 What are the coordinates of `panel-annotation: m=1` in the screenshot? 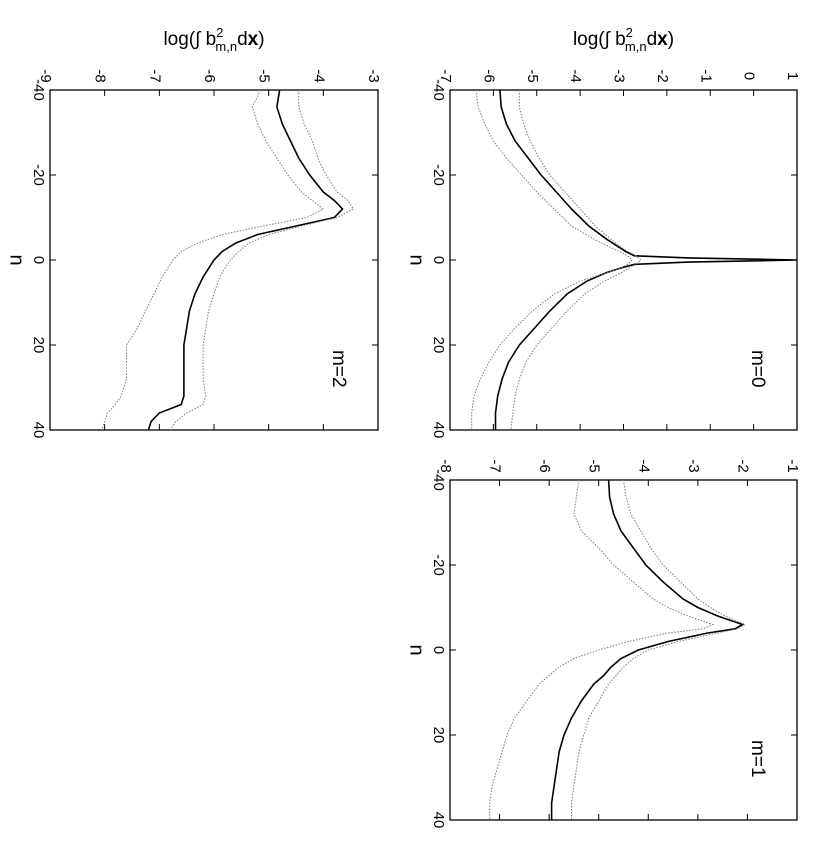 It's located at (757, 759).